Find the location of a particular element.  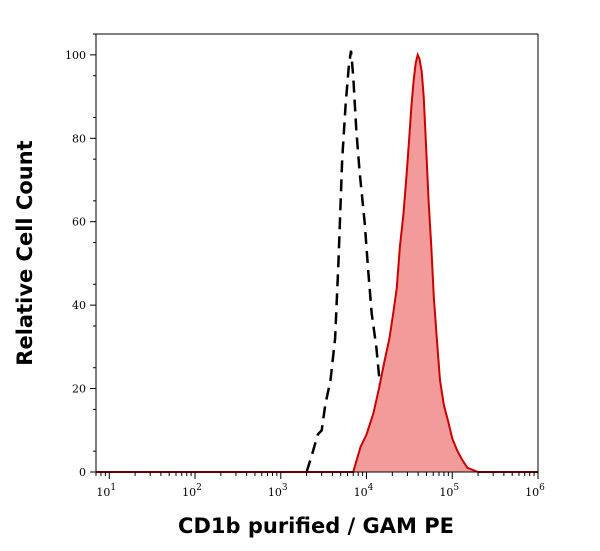

x-tick-label: 10³ is located at coordinates (278, 491).